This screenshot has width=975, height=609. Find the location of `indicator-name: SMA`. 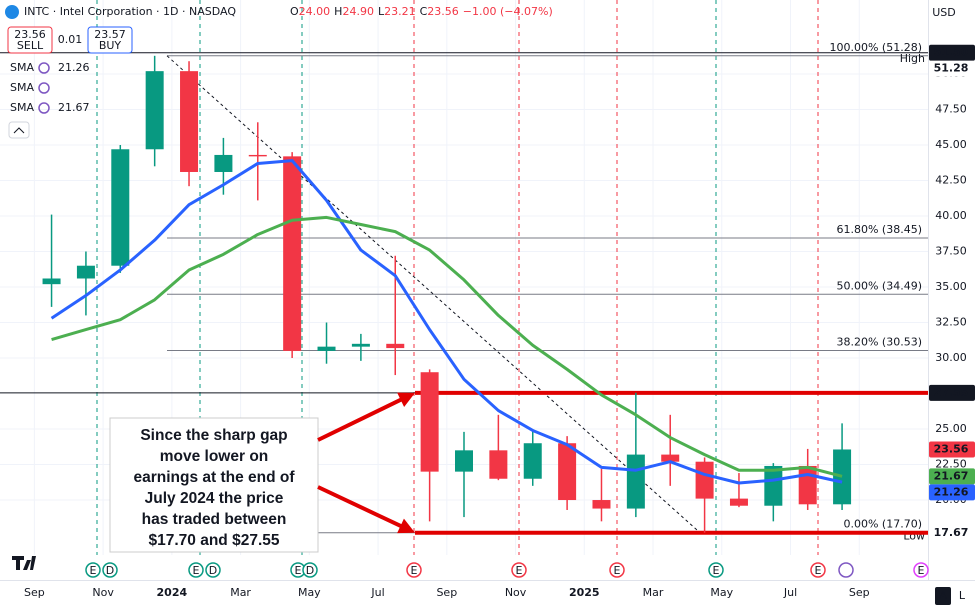

indicator-name: SMA is located at coordinates (22, 87).